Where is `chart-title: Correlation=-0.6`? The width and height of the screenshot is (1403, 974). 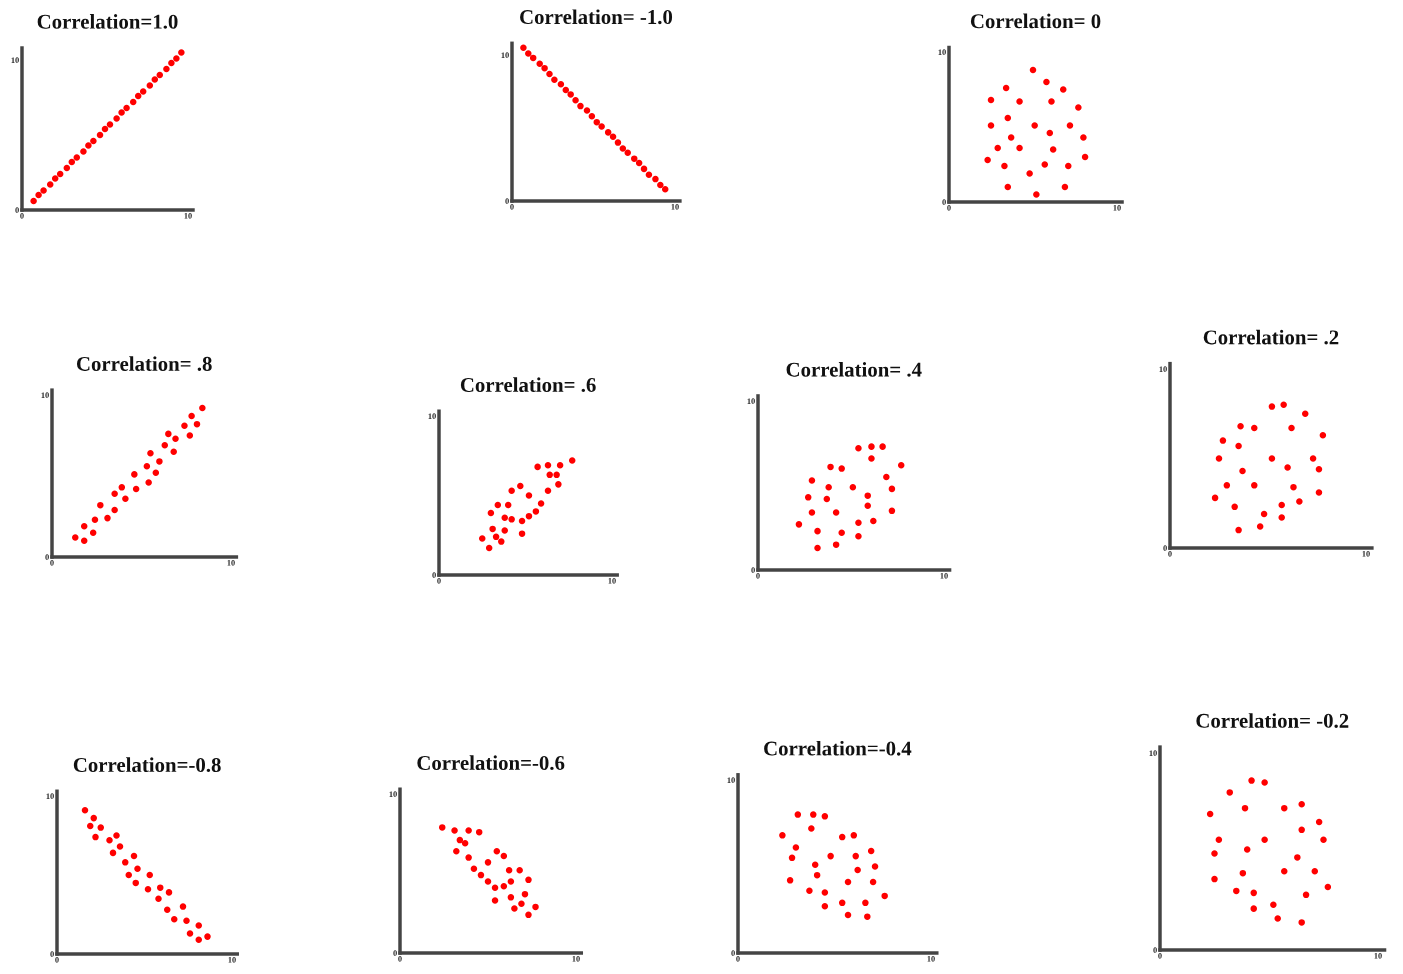 chart-title: Correlation=-0.6 is located at coordinates (491, 763).